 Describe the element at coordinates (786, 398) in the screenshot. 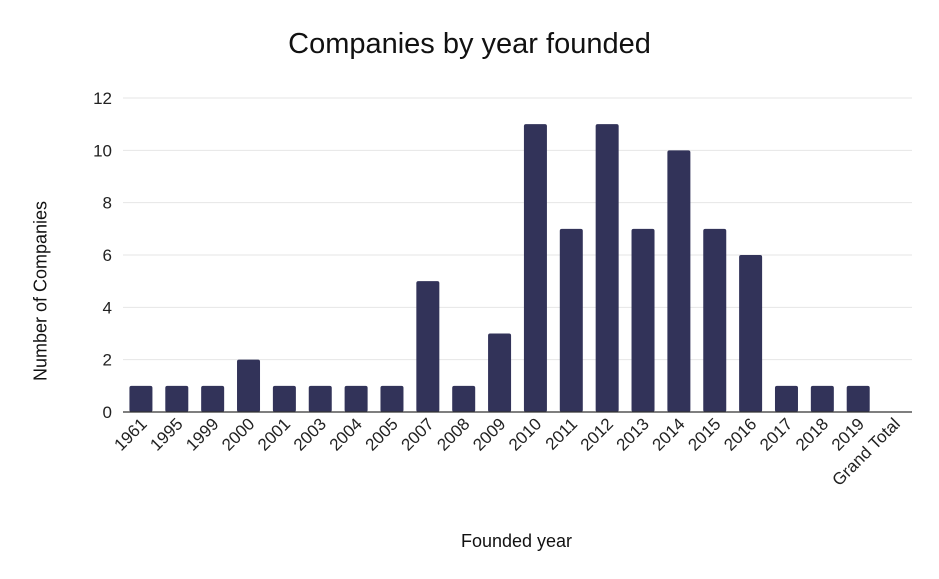

I see `bar-2017` at that location.